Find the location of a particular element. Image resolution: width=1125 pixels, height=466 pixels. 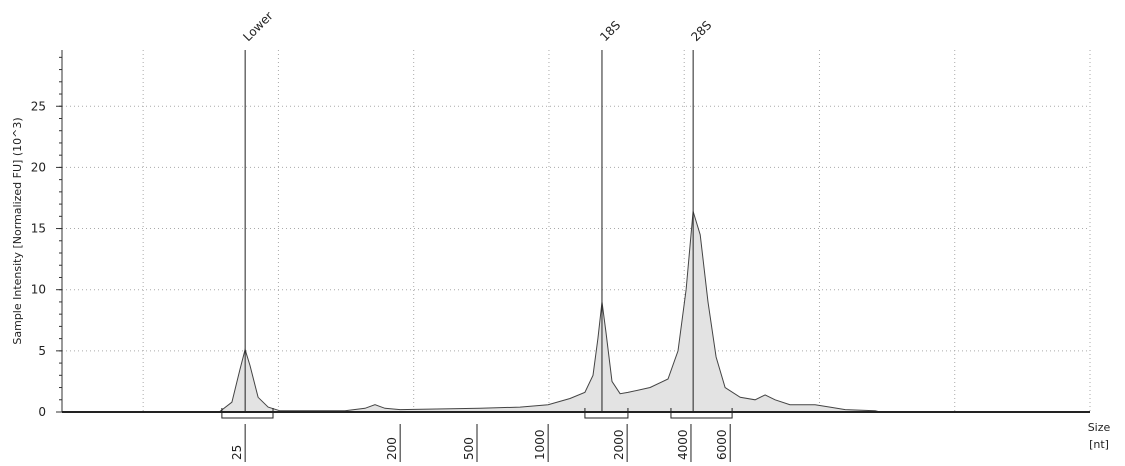

x-tick-label: 1000 is located at coordinates (540, 444).